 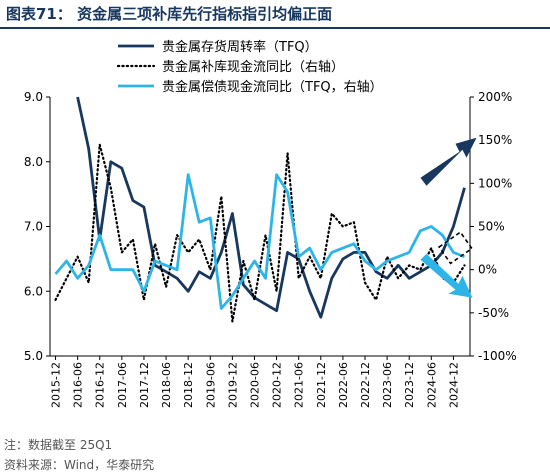 I want to click on x-tick-label: 2018-12, so click(x=188, y=385).